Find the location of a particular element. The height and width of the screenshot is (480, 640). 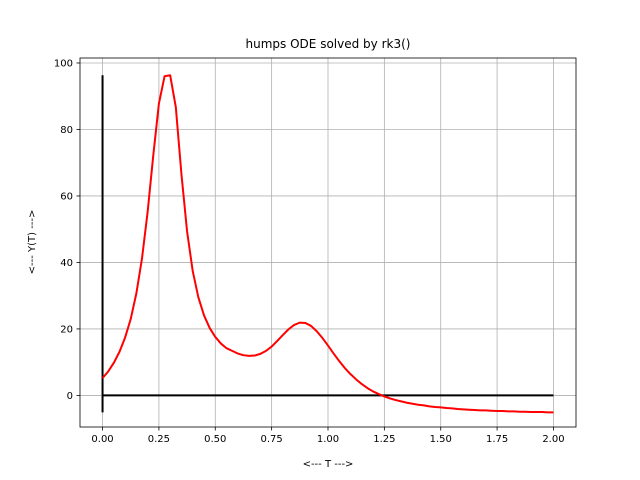

x-tick-label: 1.25 is located at coordinates (384, 439).